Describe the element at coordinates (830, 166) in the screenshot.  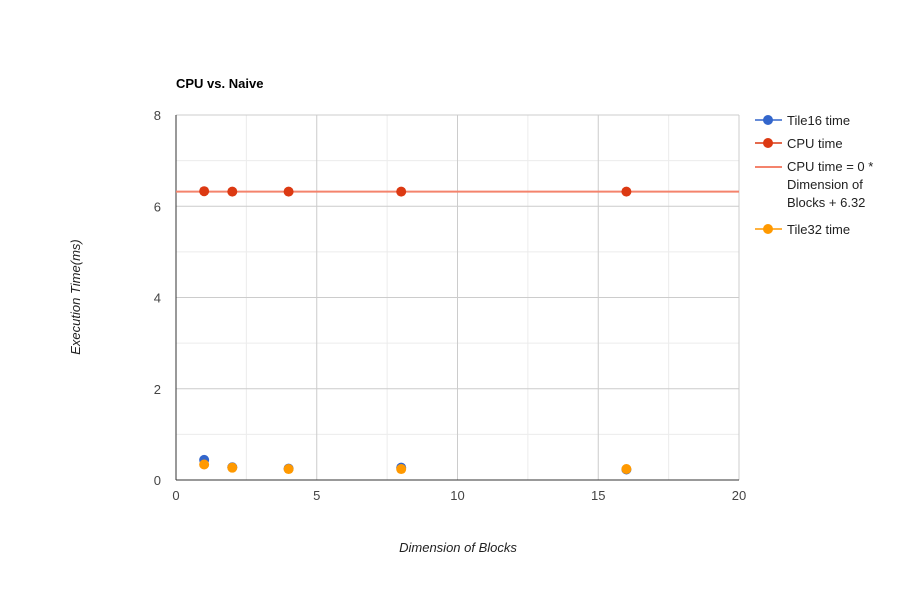
I see `legend-label: CPU time = 0 *` at that location.